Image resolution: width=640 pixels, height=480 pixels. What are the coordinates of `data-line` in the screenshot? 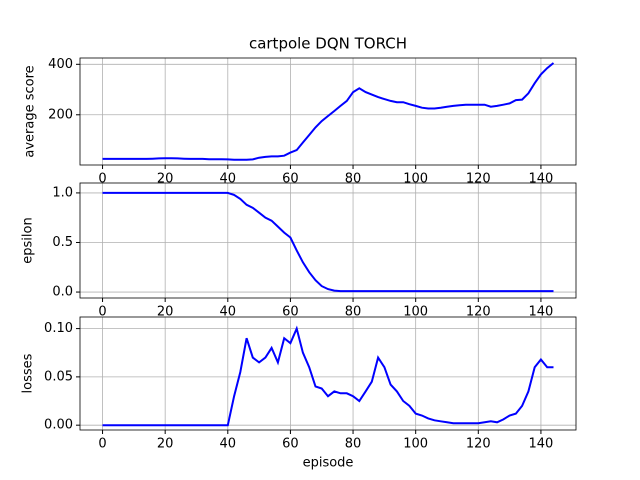 It's located at (328, 111).